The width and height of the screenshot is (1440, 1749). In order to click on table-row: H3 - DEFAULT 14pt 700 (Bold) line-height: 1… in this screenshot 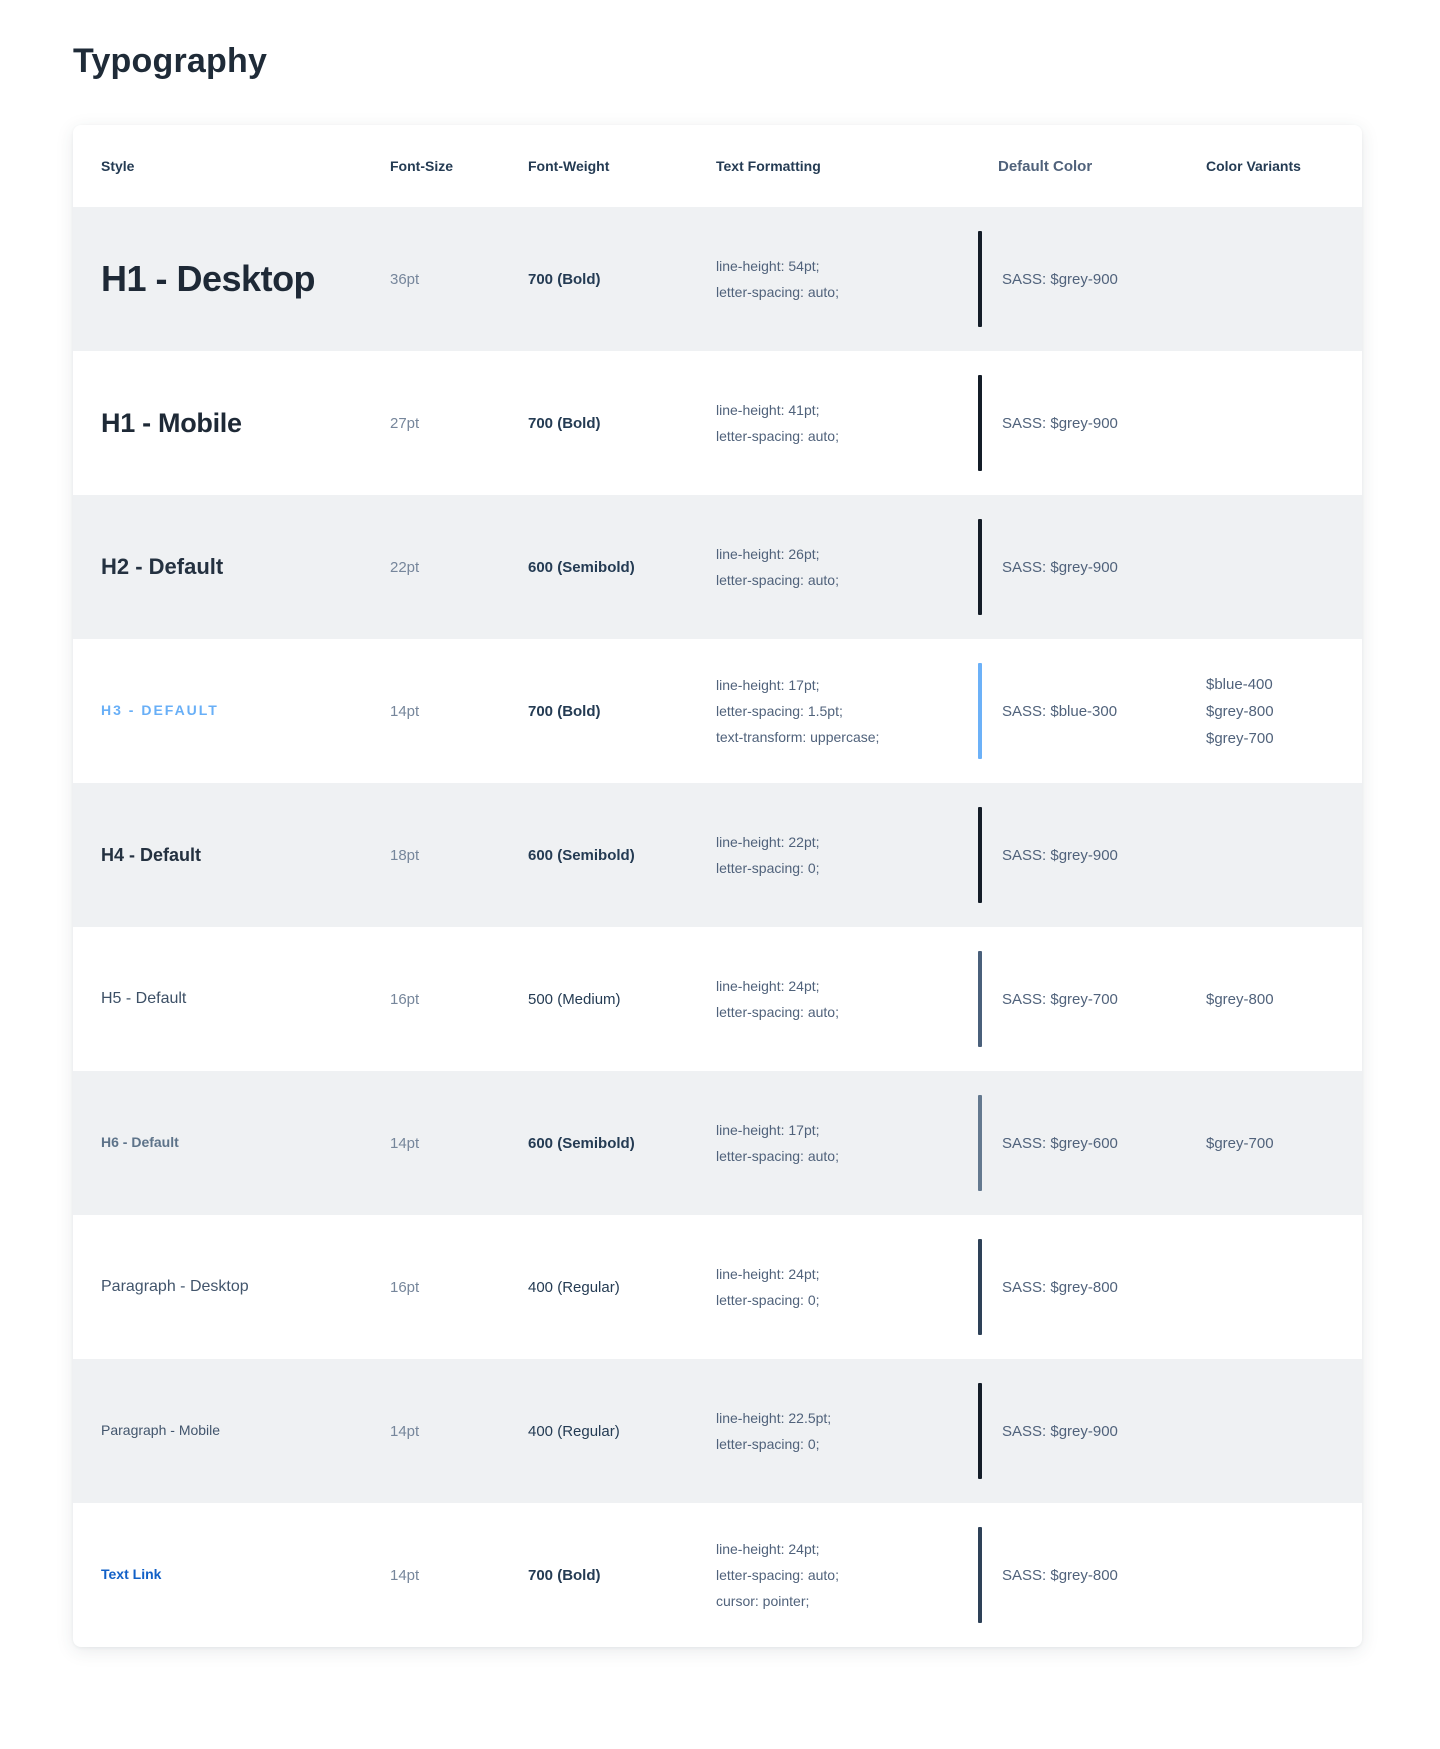, I will do `click(717, 711)`.